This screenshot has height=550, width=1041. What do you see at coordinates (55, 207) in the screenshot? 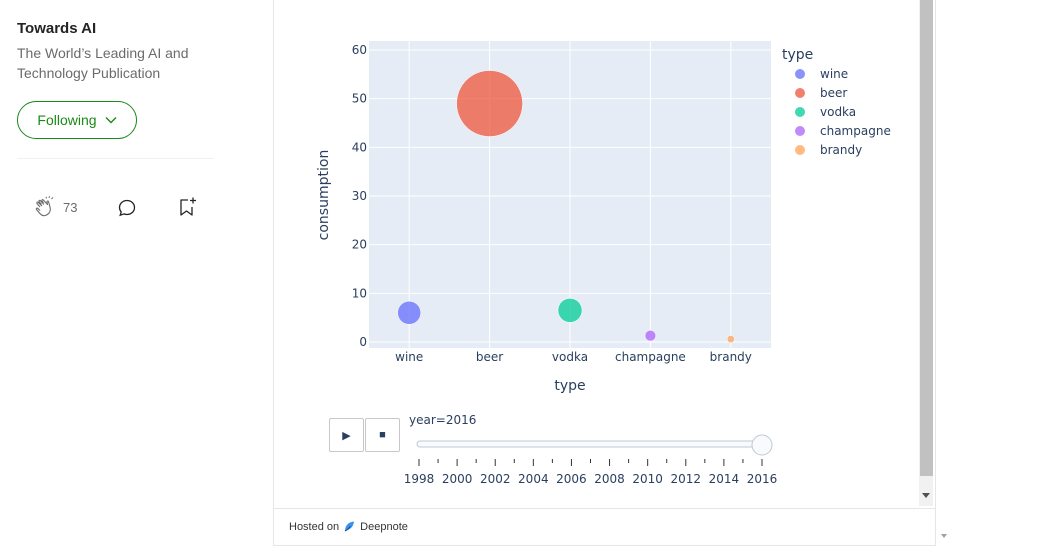
I see `clap-button: 73` at bounding box center [55, 207].